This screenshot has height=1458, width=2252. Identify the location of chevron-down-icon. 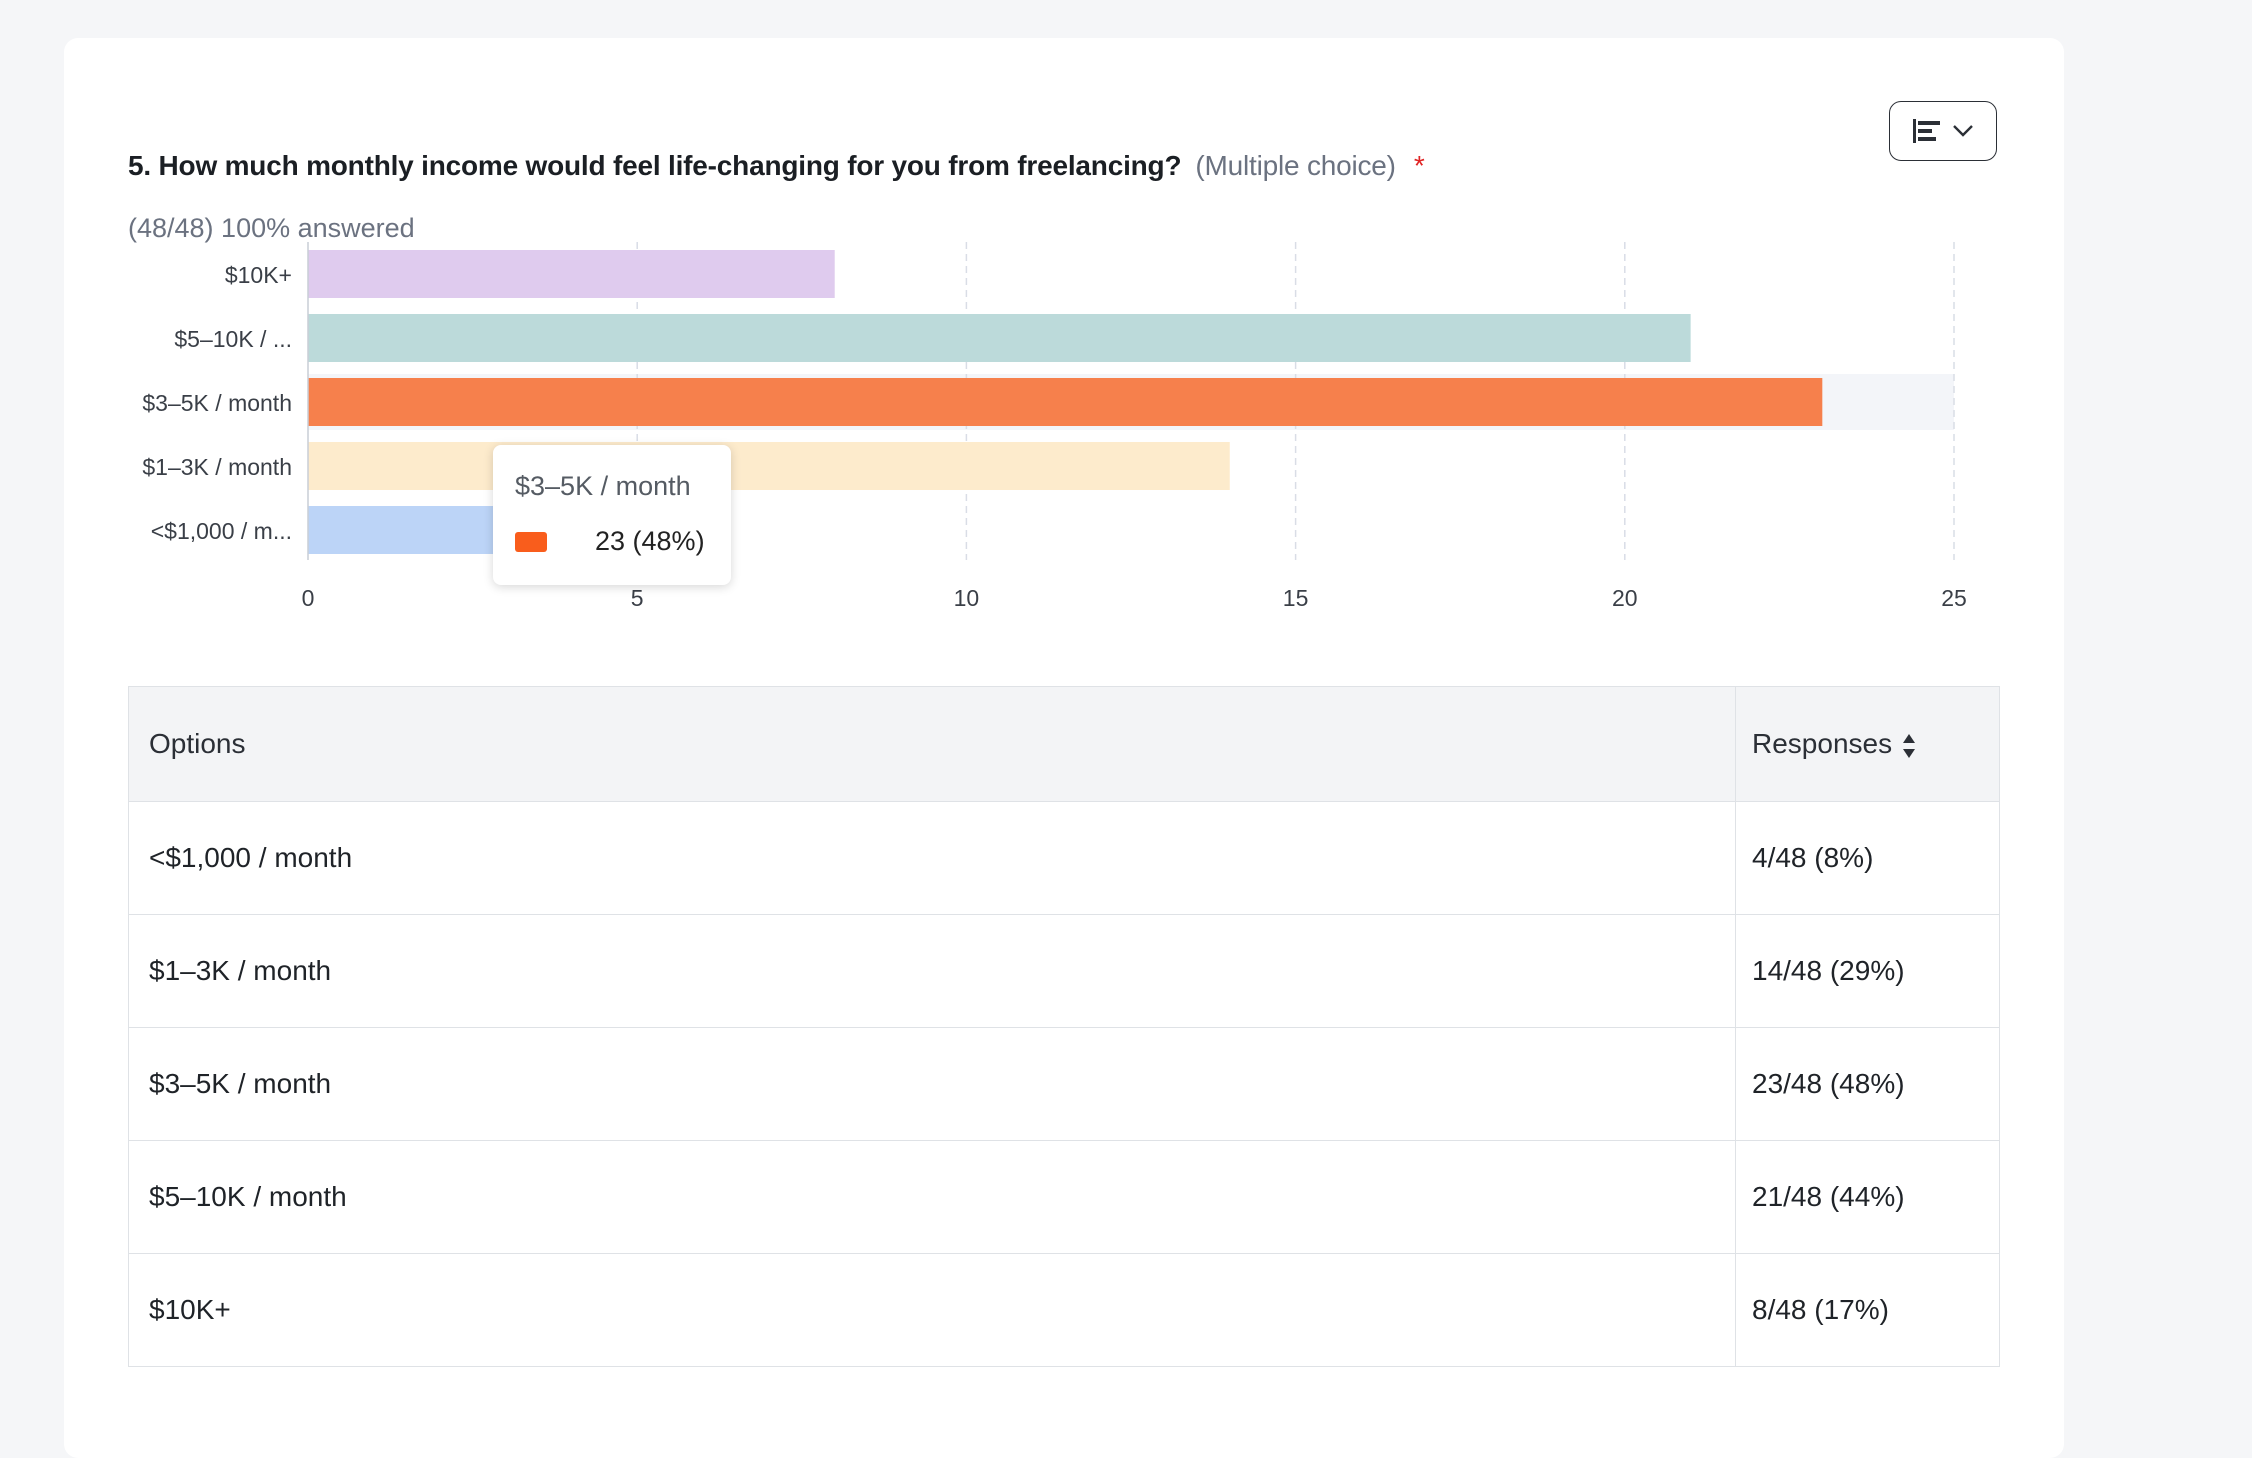
(1963, 131).